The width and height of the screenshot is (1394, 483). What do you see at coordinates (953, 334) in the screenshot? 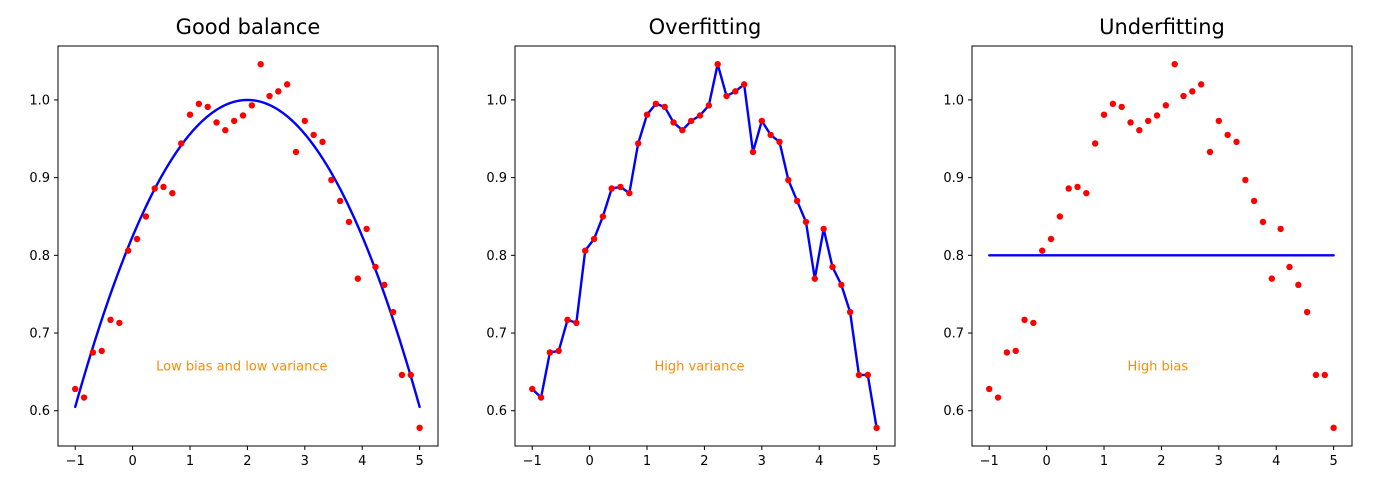
I see `y-tick-label: 0.7` at bounding box center [953, 334].